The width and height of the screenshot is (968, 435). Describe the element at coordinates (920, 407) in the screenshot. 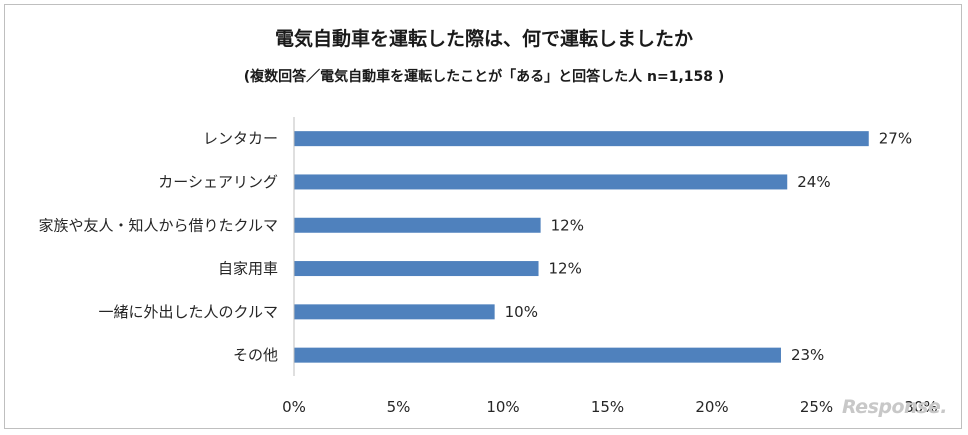

I see `x-tick-label: 30%` at that location.